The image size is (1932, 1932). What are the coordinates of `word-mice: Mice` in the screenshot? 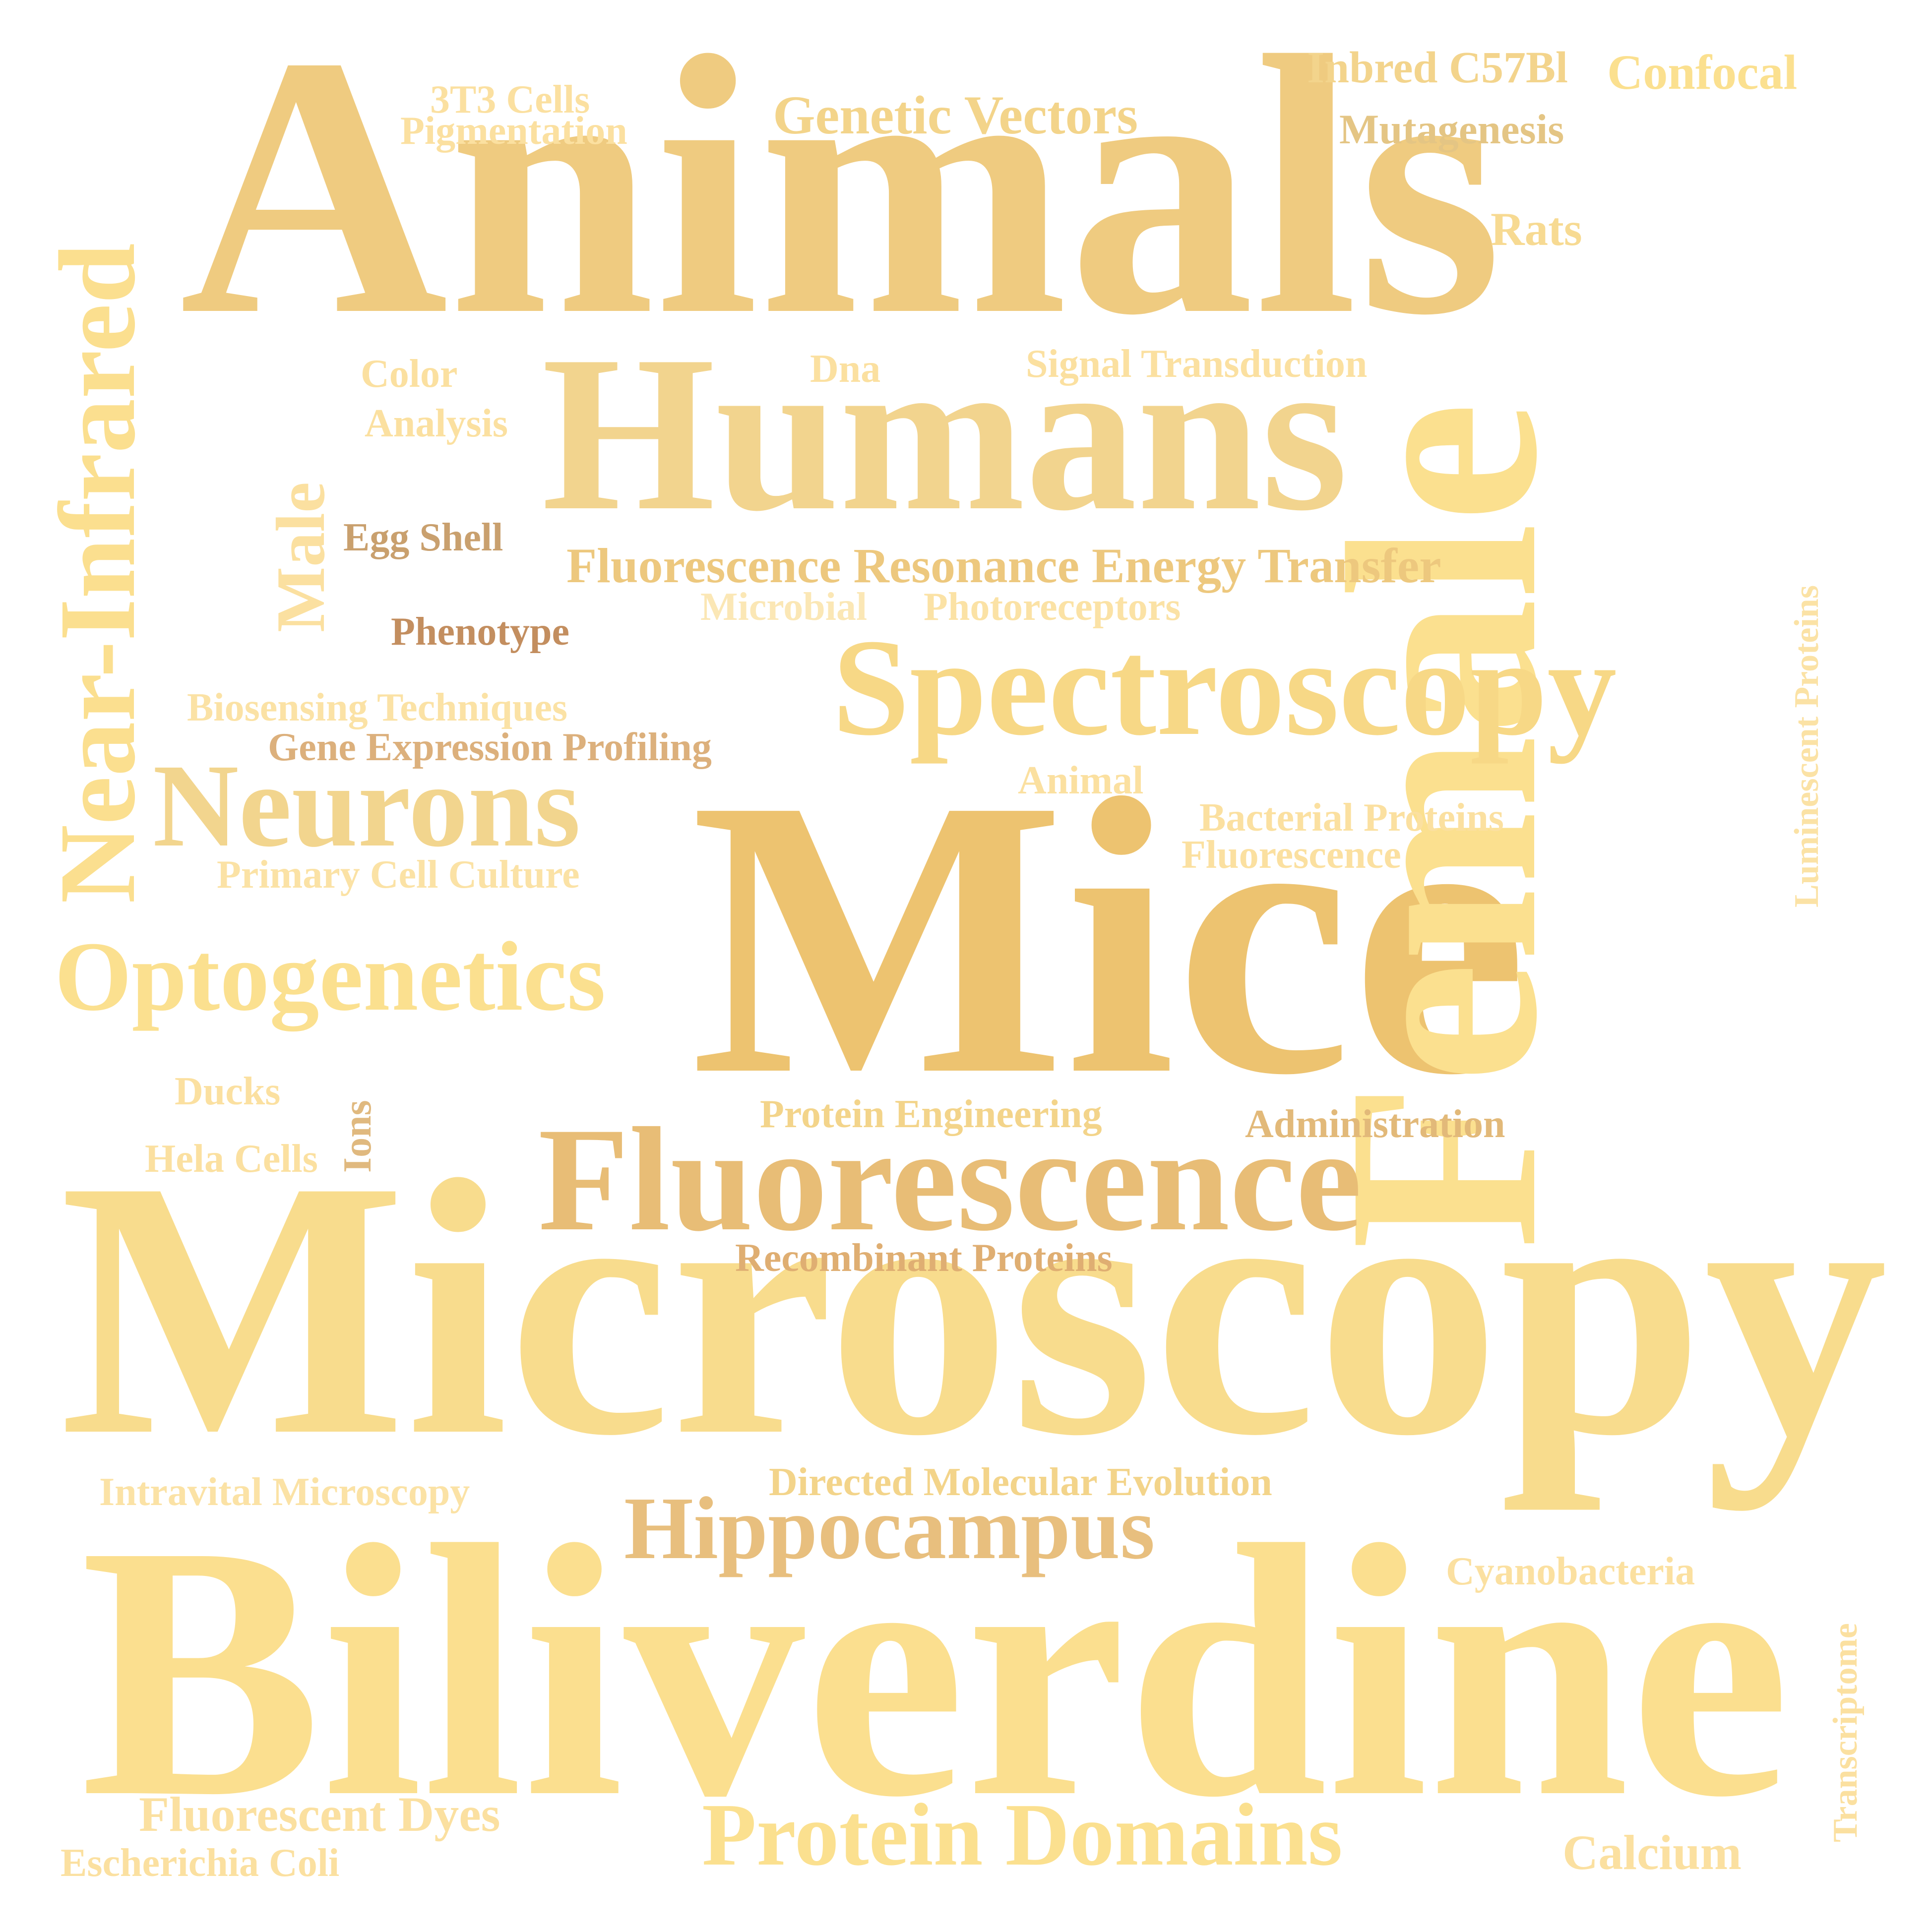 It's located at (1109, 937).